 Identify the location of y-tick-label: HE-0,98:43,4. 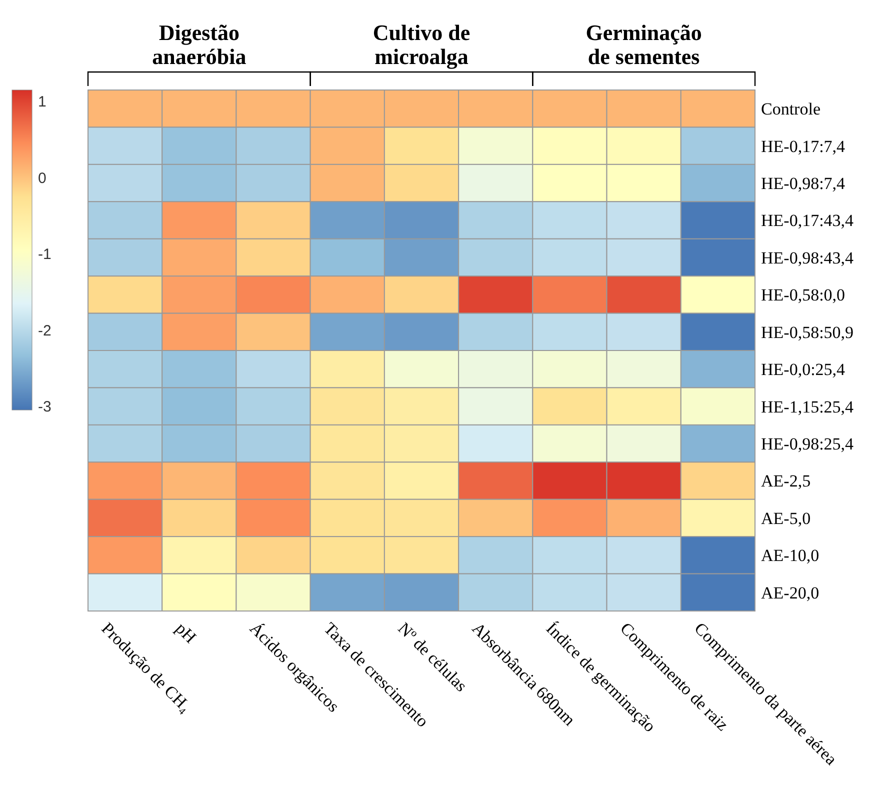
(807, 258).